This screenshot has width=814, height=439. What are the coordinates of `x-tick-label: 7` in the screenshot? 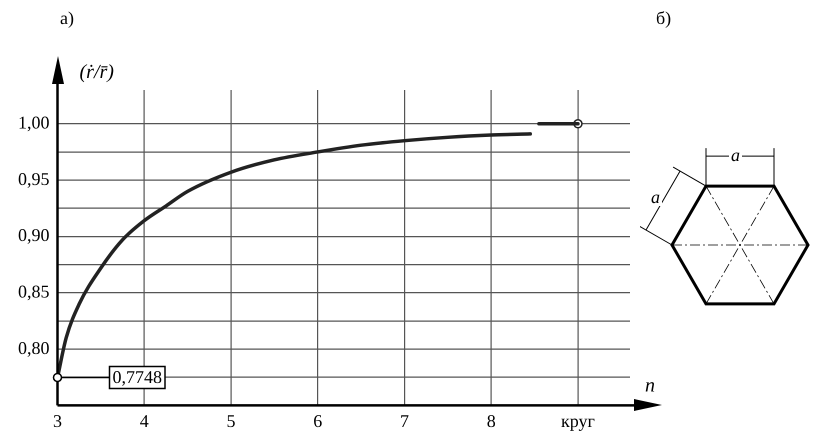 It's located at (404, 420).